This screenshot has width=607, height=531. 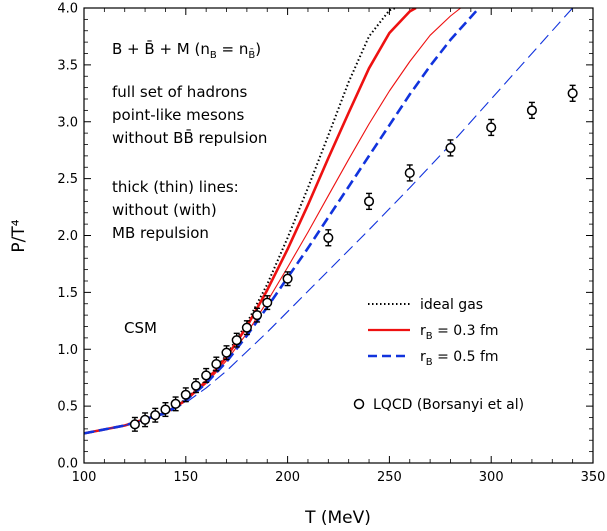 I want to click on x-tick-label-1: 150, so click(x=185, y=477).